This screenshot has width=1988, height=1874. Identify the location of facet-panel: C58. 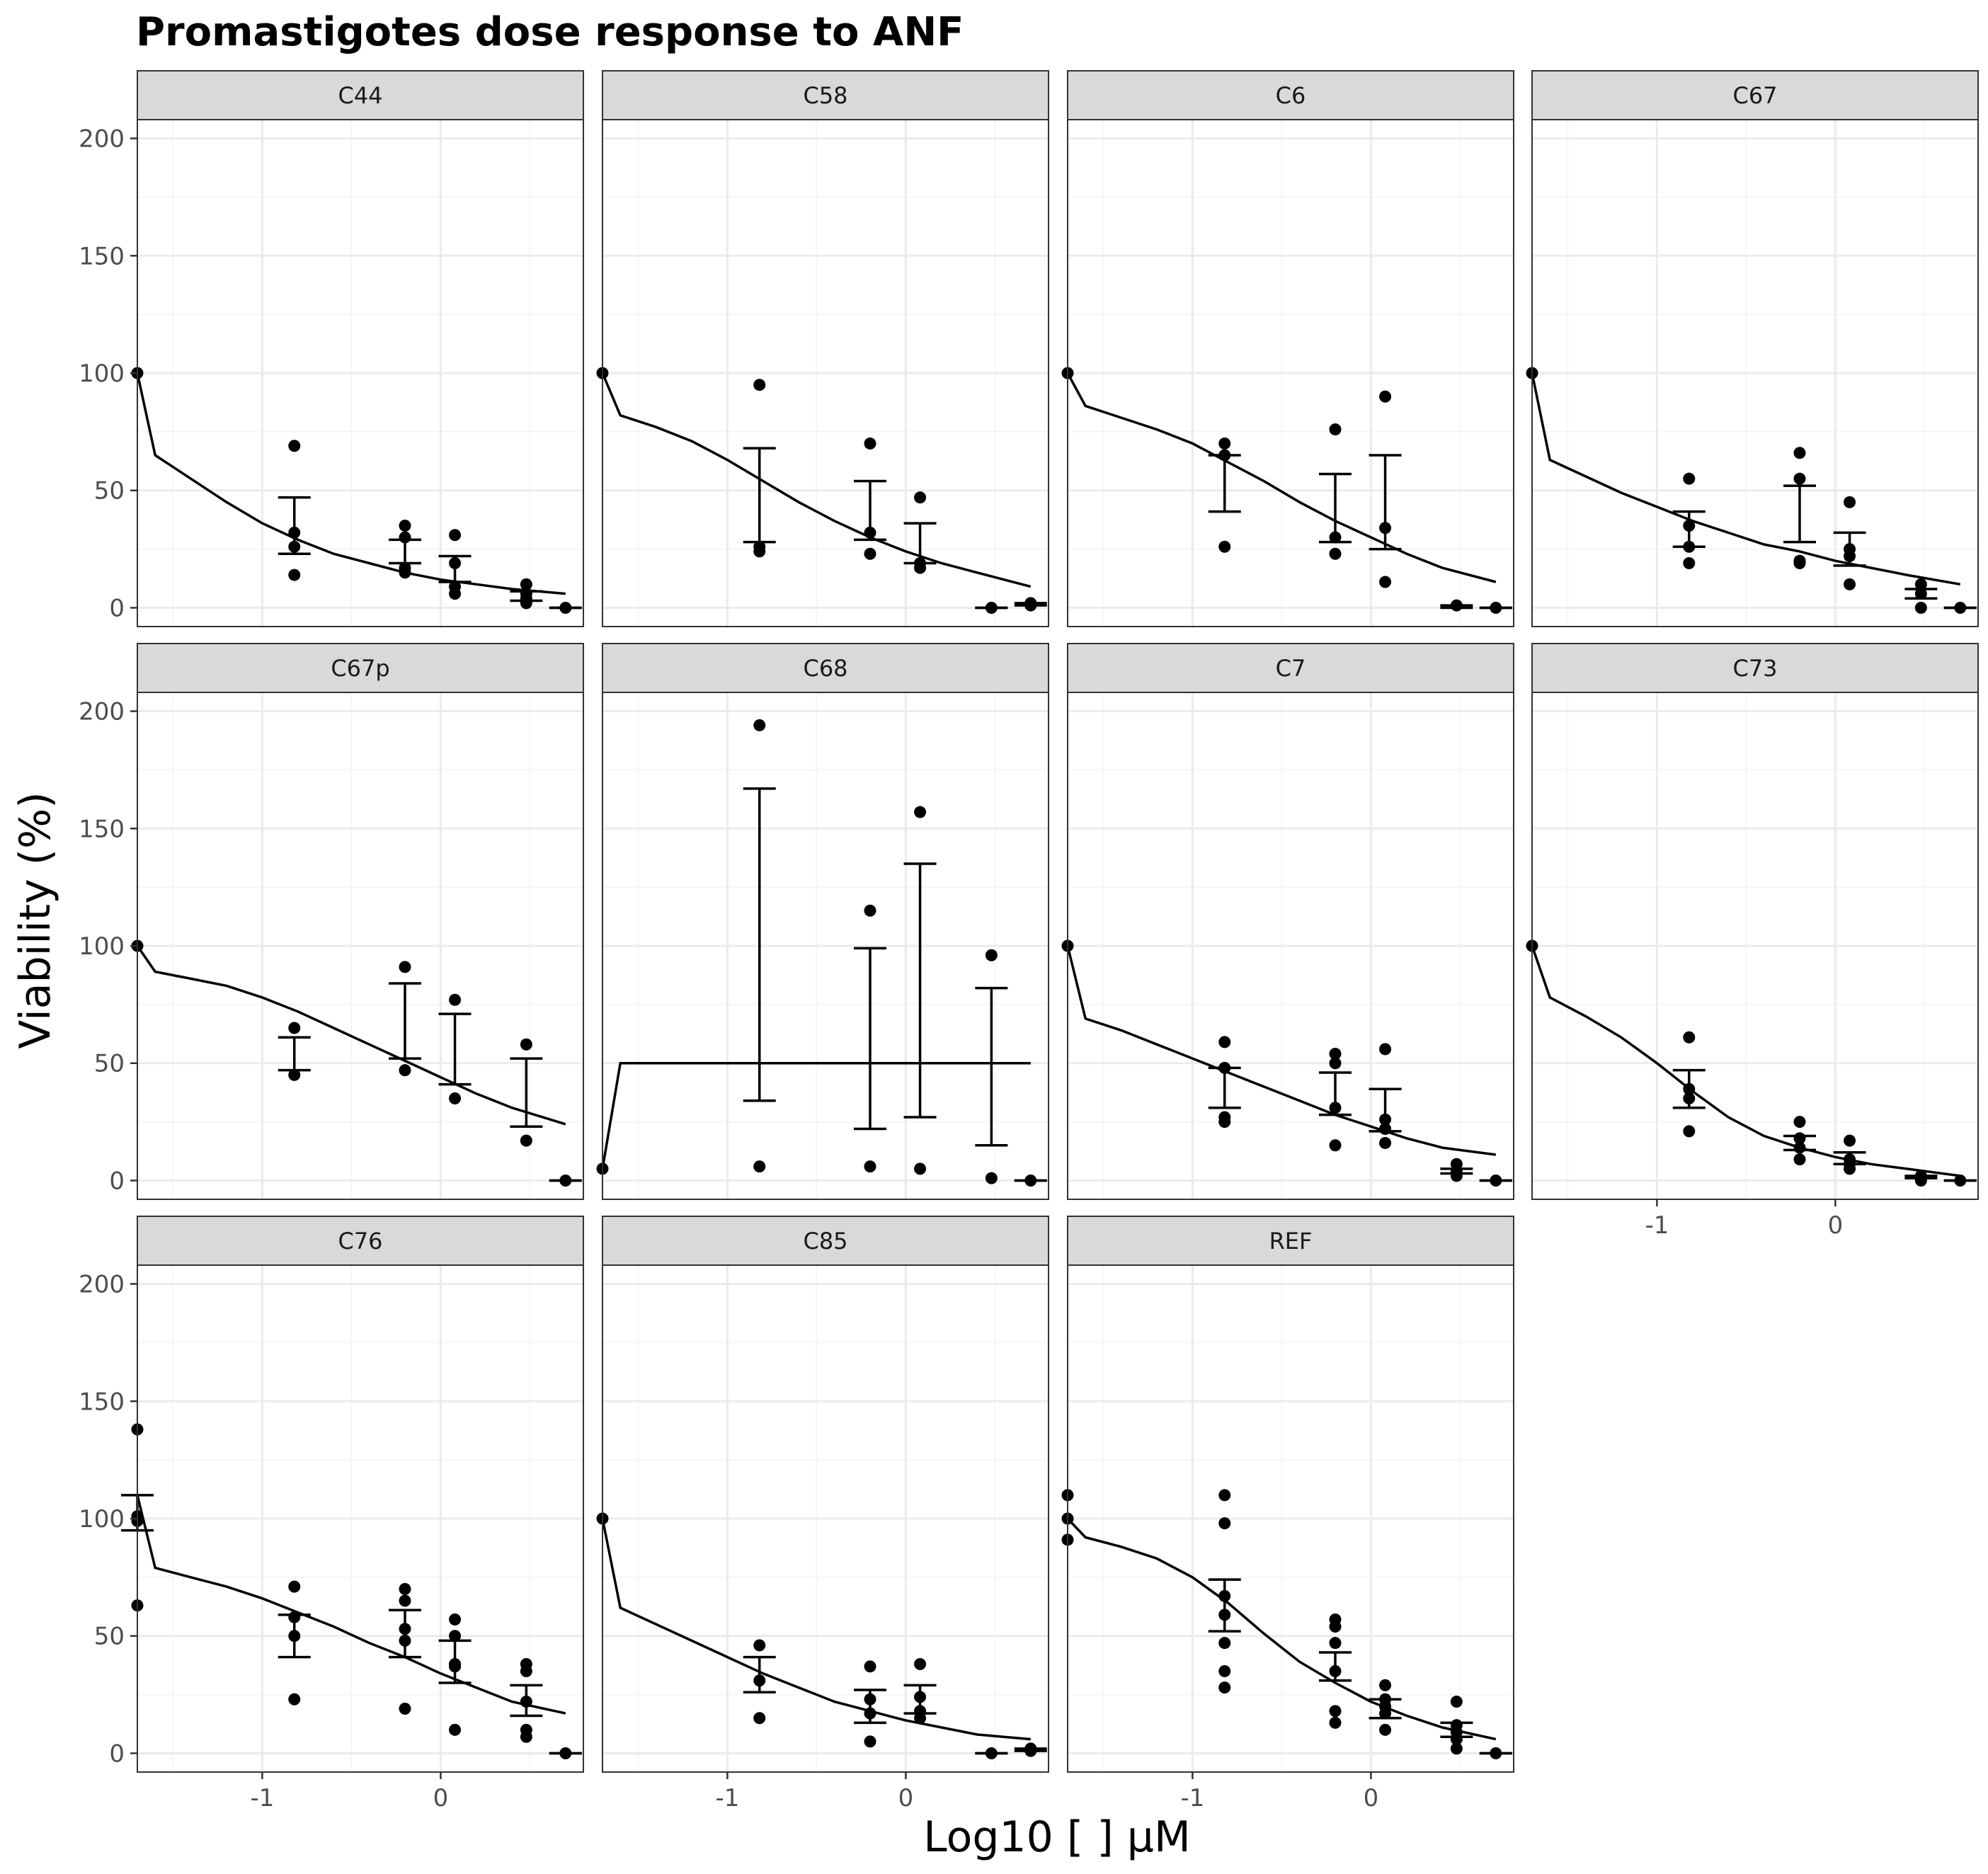
(822, 348).